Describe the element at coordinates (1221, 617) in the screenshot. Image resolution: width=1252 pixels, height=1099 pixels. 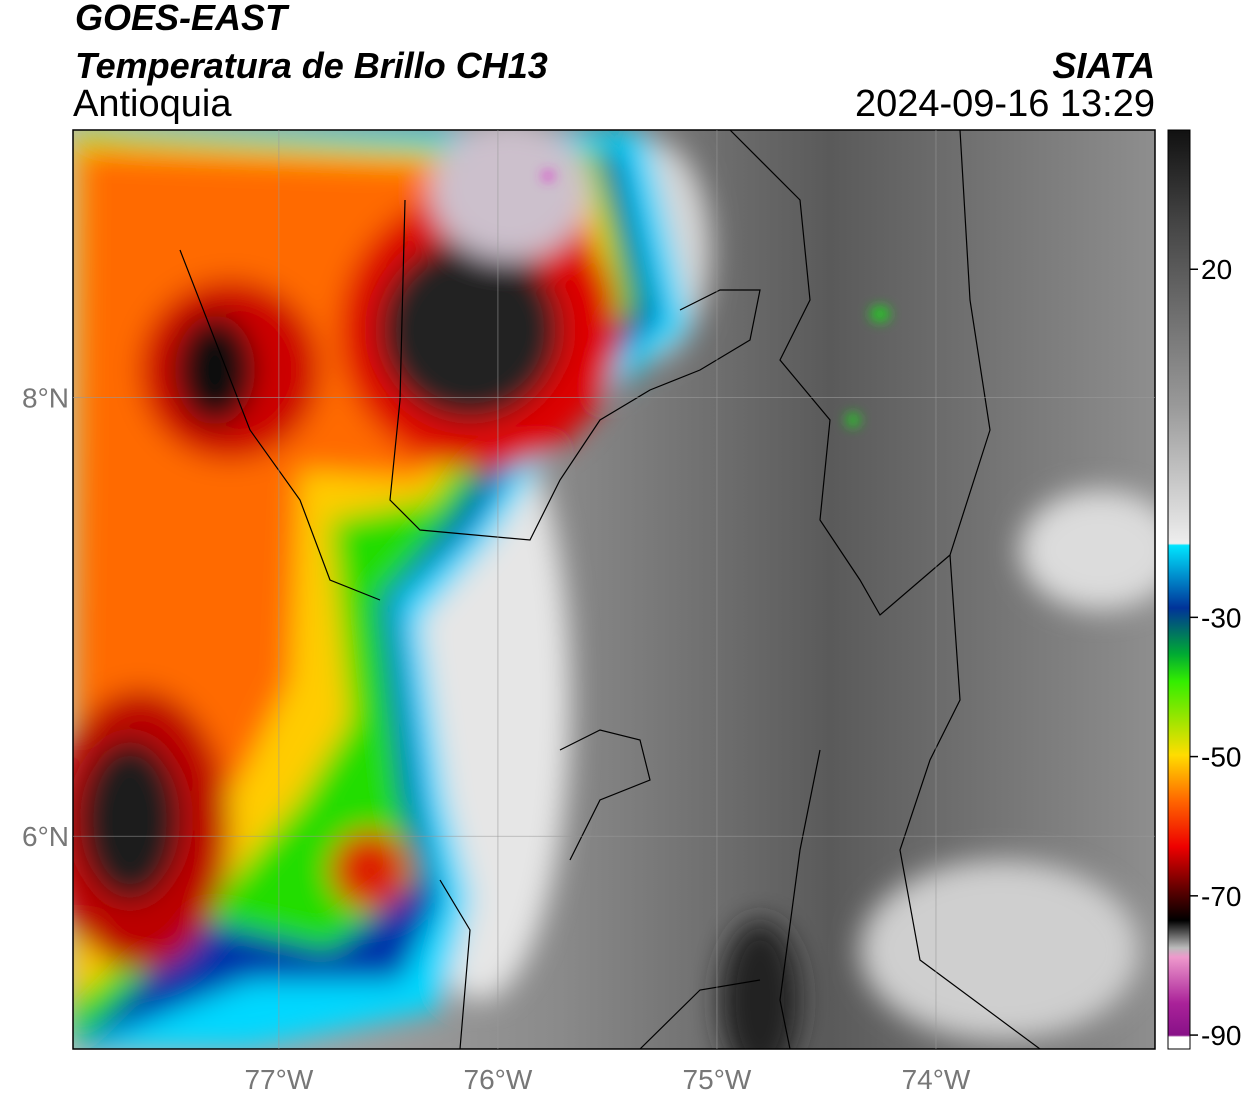
I see `colorbar-tick-label: -30` at that location.